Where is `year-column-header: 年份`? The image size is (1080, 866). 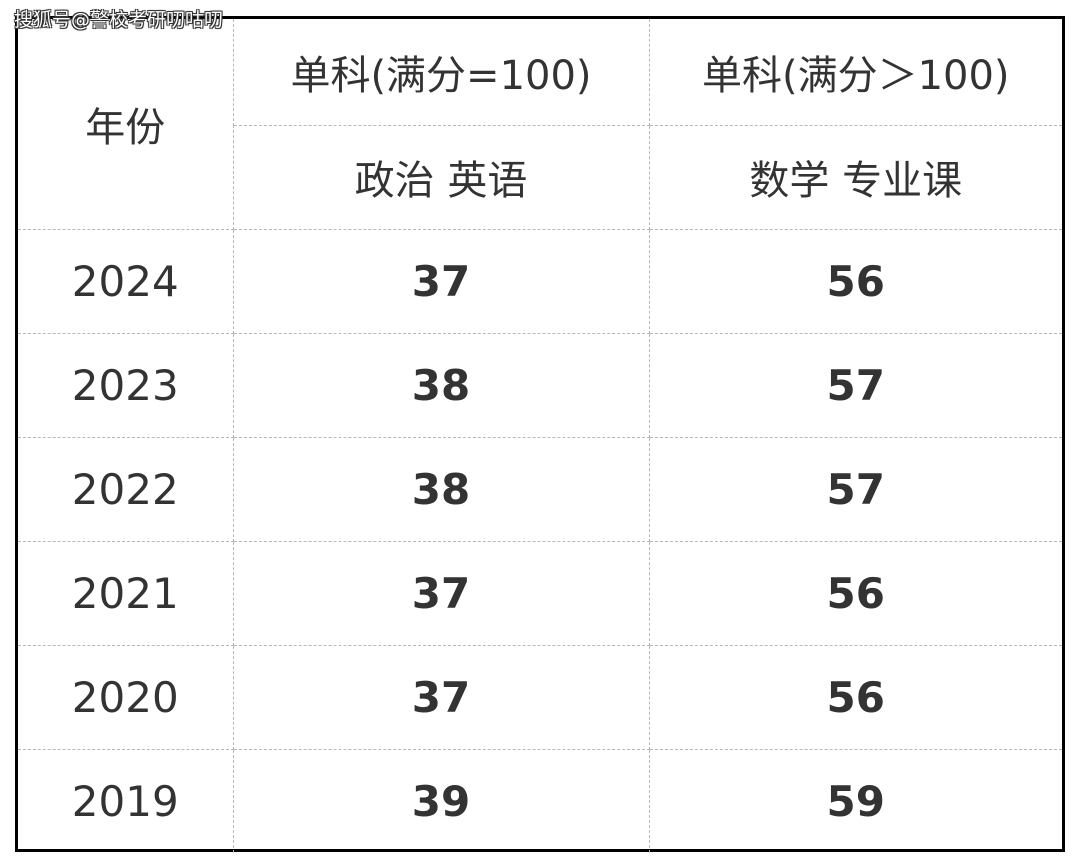 year-column-header: 年份 is located at coordinates (126, 124).